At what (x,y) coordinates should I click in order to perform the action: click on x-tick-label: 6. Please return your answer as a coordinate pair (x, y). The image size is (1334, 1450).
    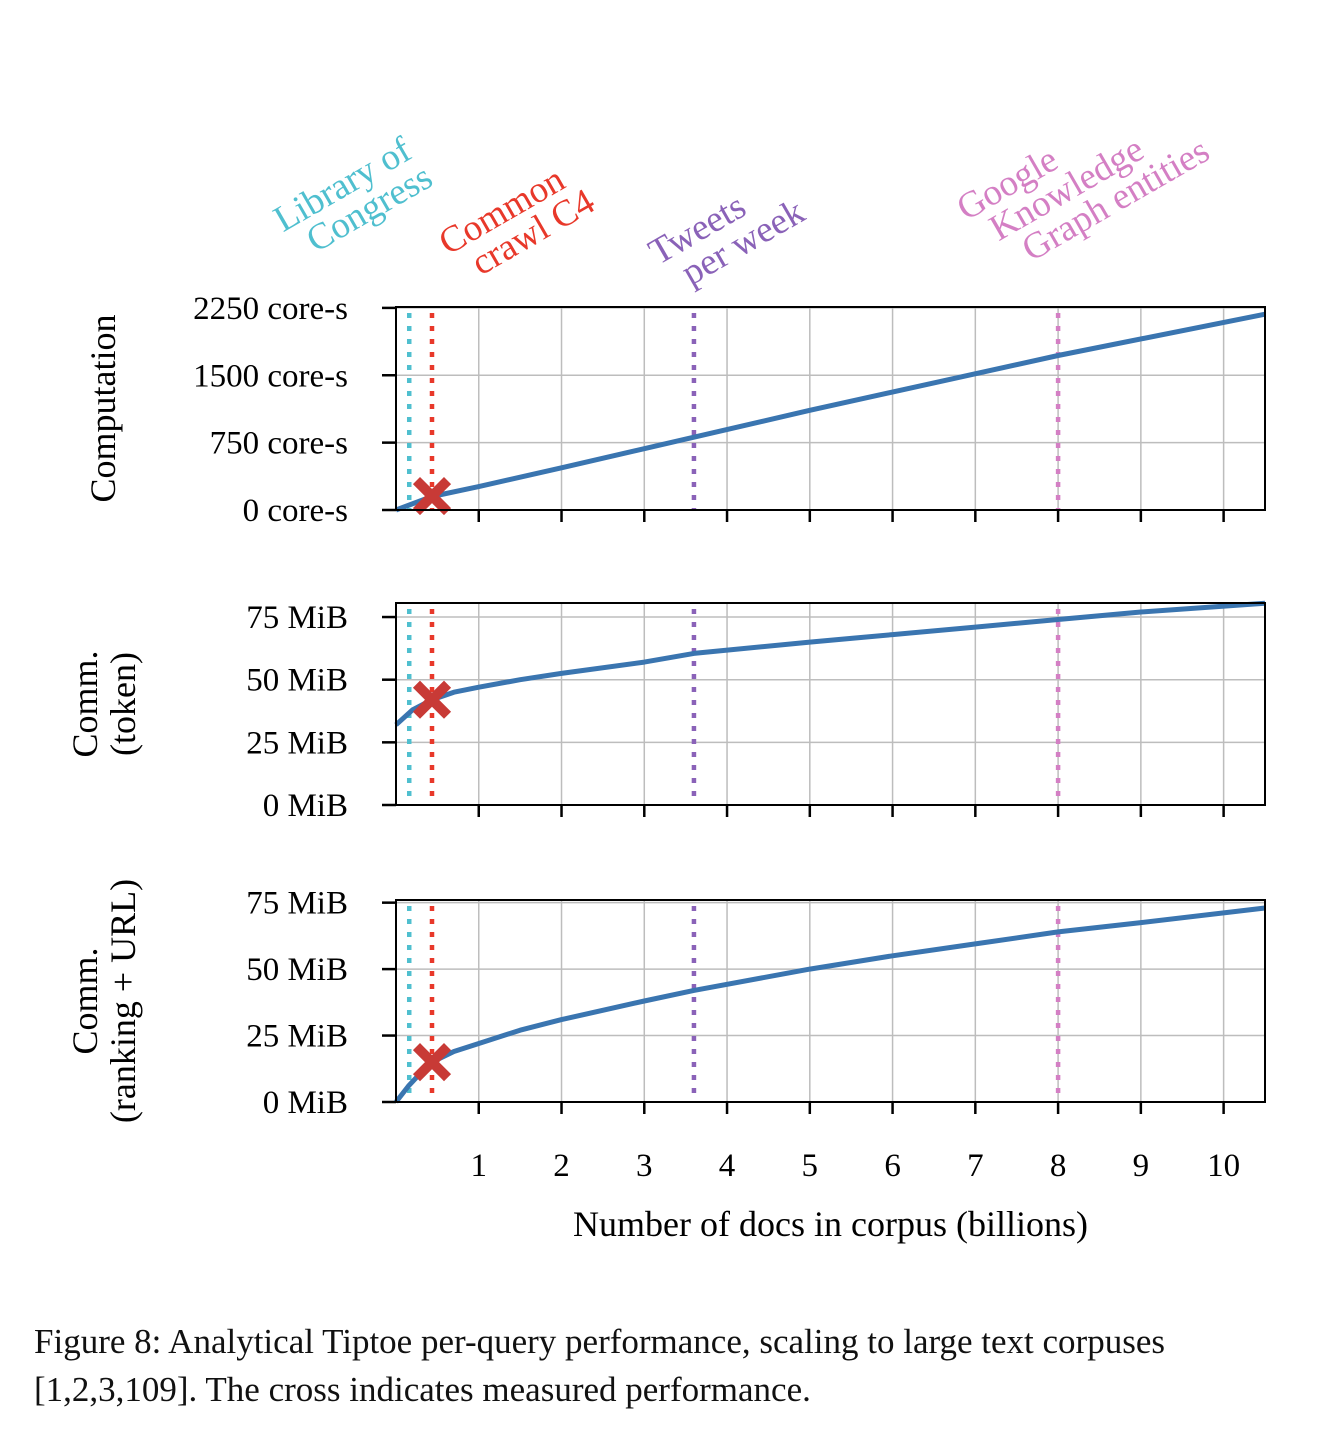
    Looking at the image, I should click on (892, 1166).